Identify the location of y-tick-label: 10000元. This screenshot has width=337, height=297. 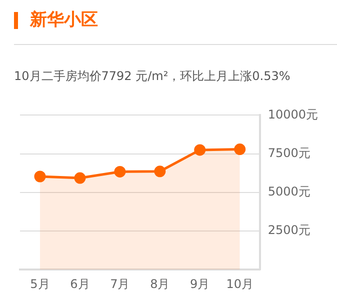
(293, 114).